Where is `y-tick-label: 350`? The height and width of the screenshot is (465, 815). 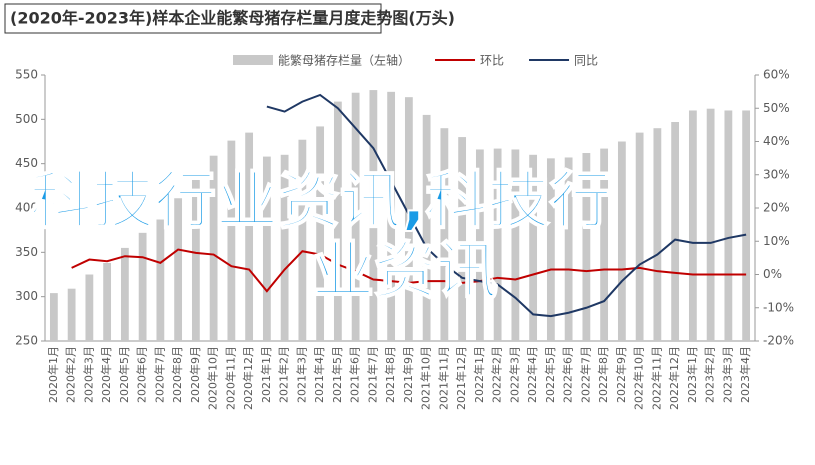
y-tick-label: 350 is located at coordinates (26, 252).